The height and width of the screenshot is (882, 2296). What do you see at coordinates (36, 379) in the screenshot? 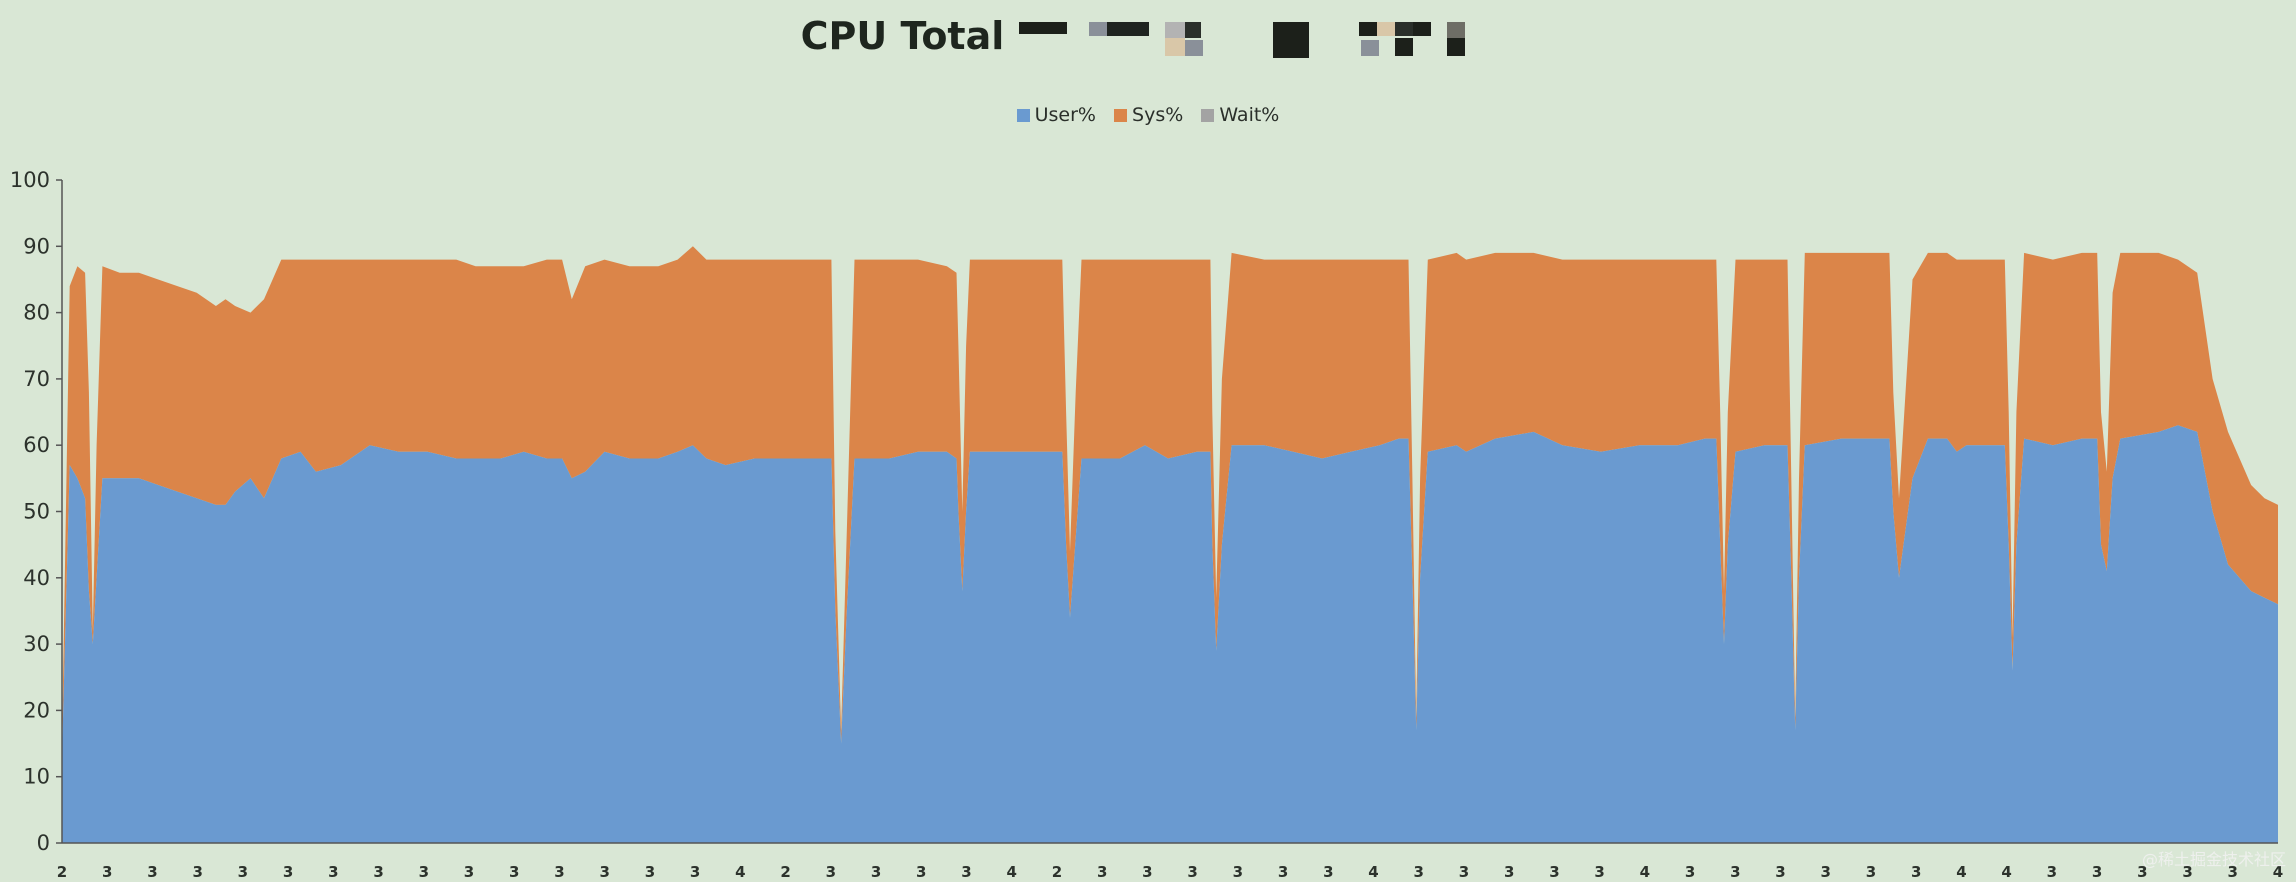
I see `y-tick-label: 70` at bounding box center [36, 379].